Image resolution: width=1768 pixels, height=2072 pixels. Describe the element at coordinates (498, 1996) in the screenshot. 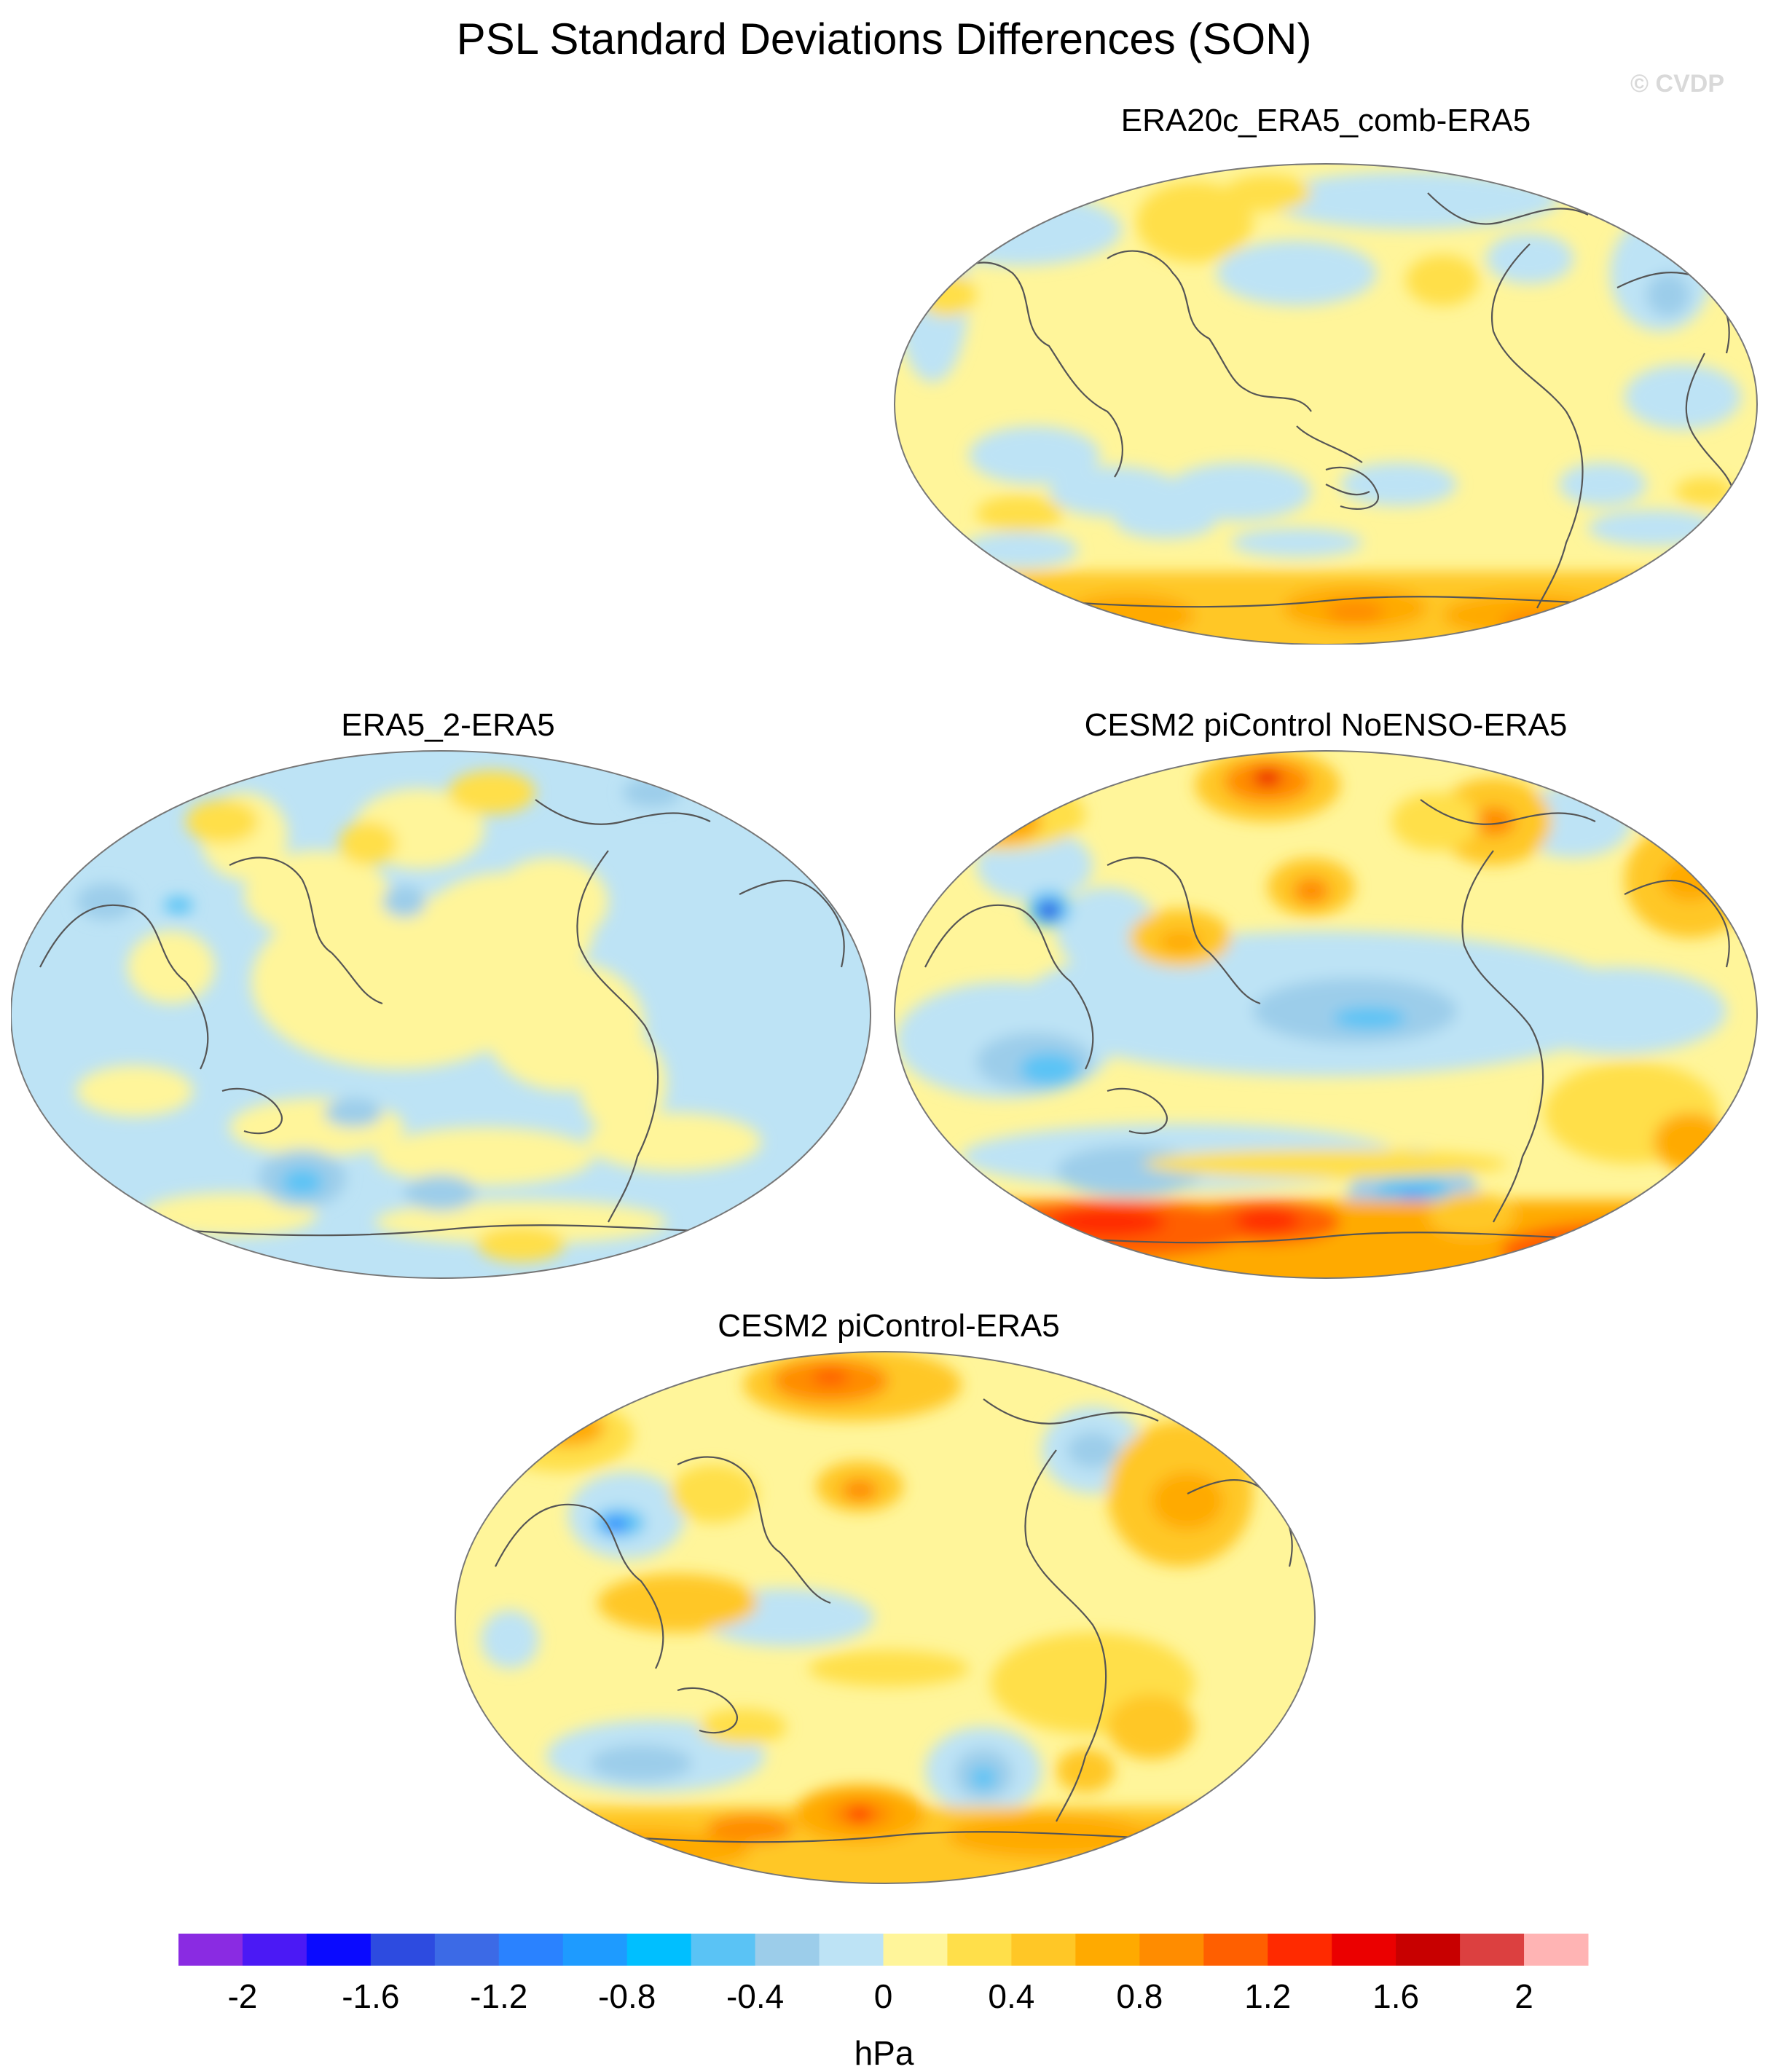

I see `colorbar-tick-label: -1.2` at that location.